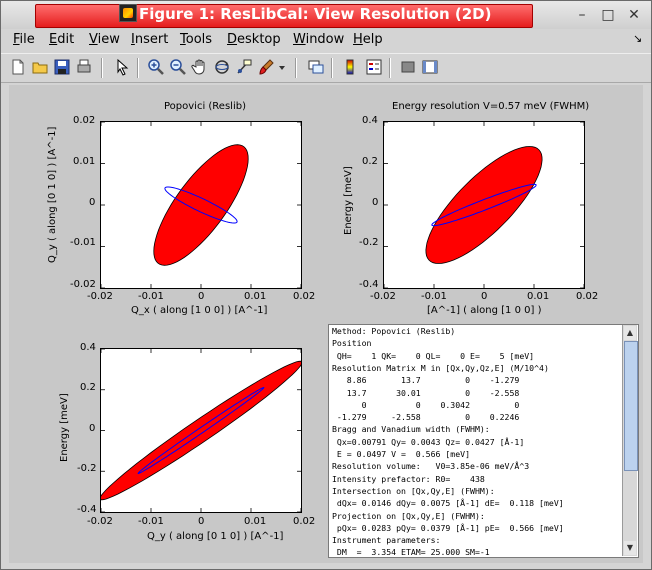  What do you see at coordinates (383, 296) in the screenshot?
I see `axes2-xtick: -0.02` at bounding box center [383, 296].